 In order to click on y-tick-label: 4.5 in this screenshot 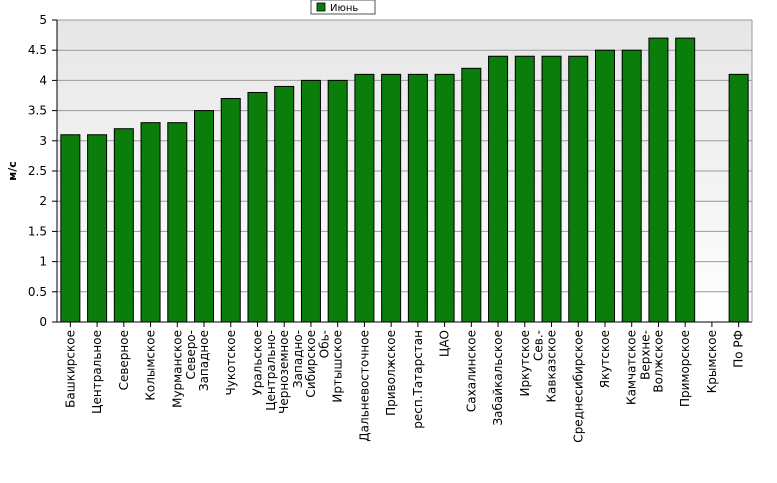, I will do `click(37, 50)`.